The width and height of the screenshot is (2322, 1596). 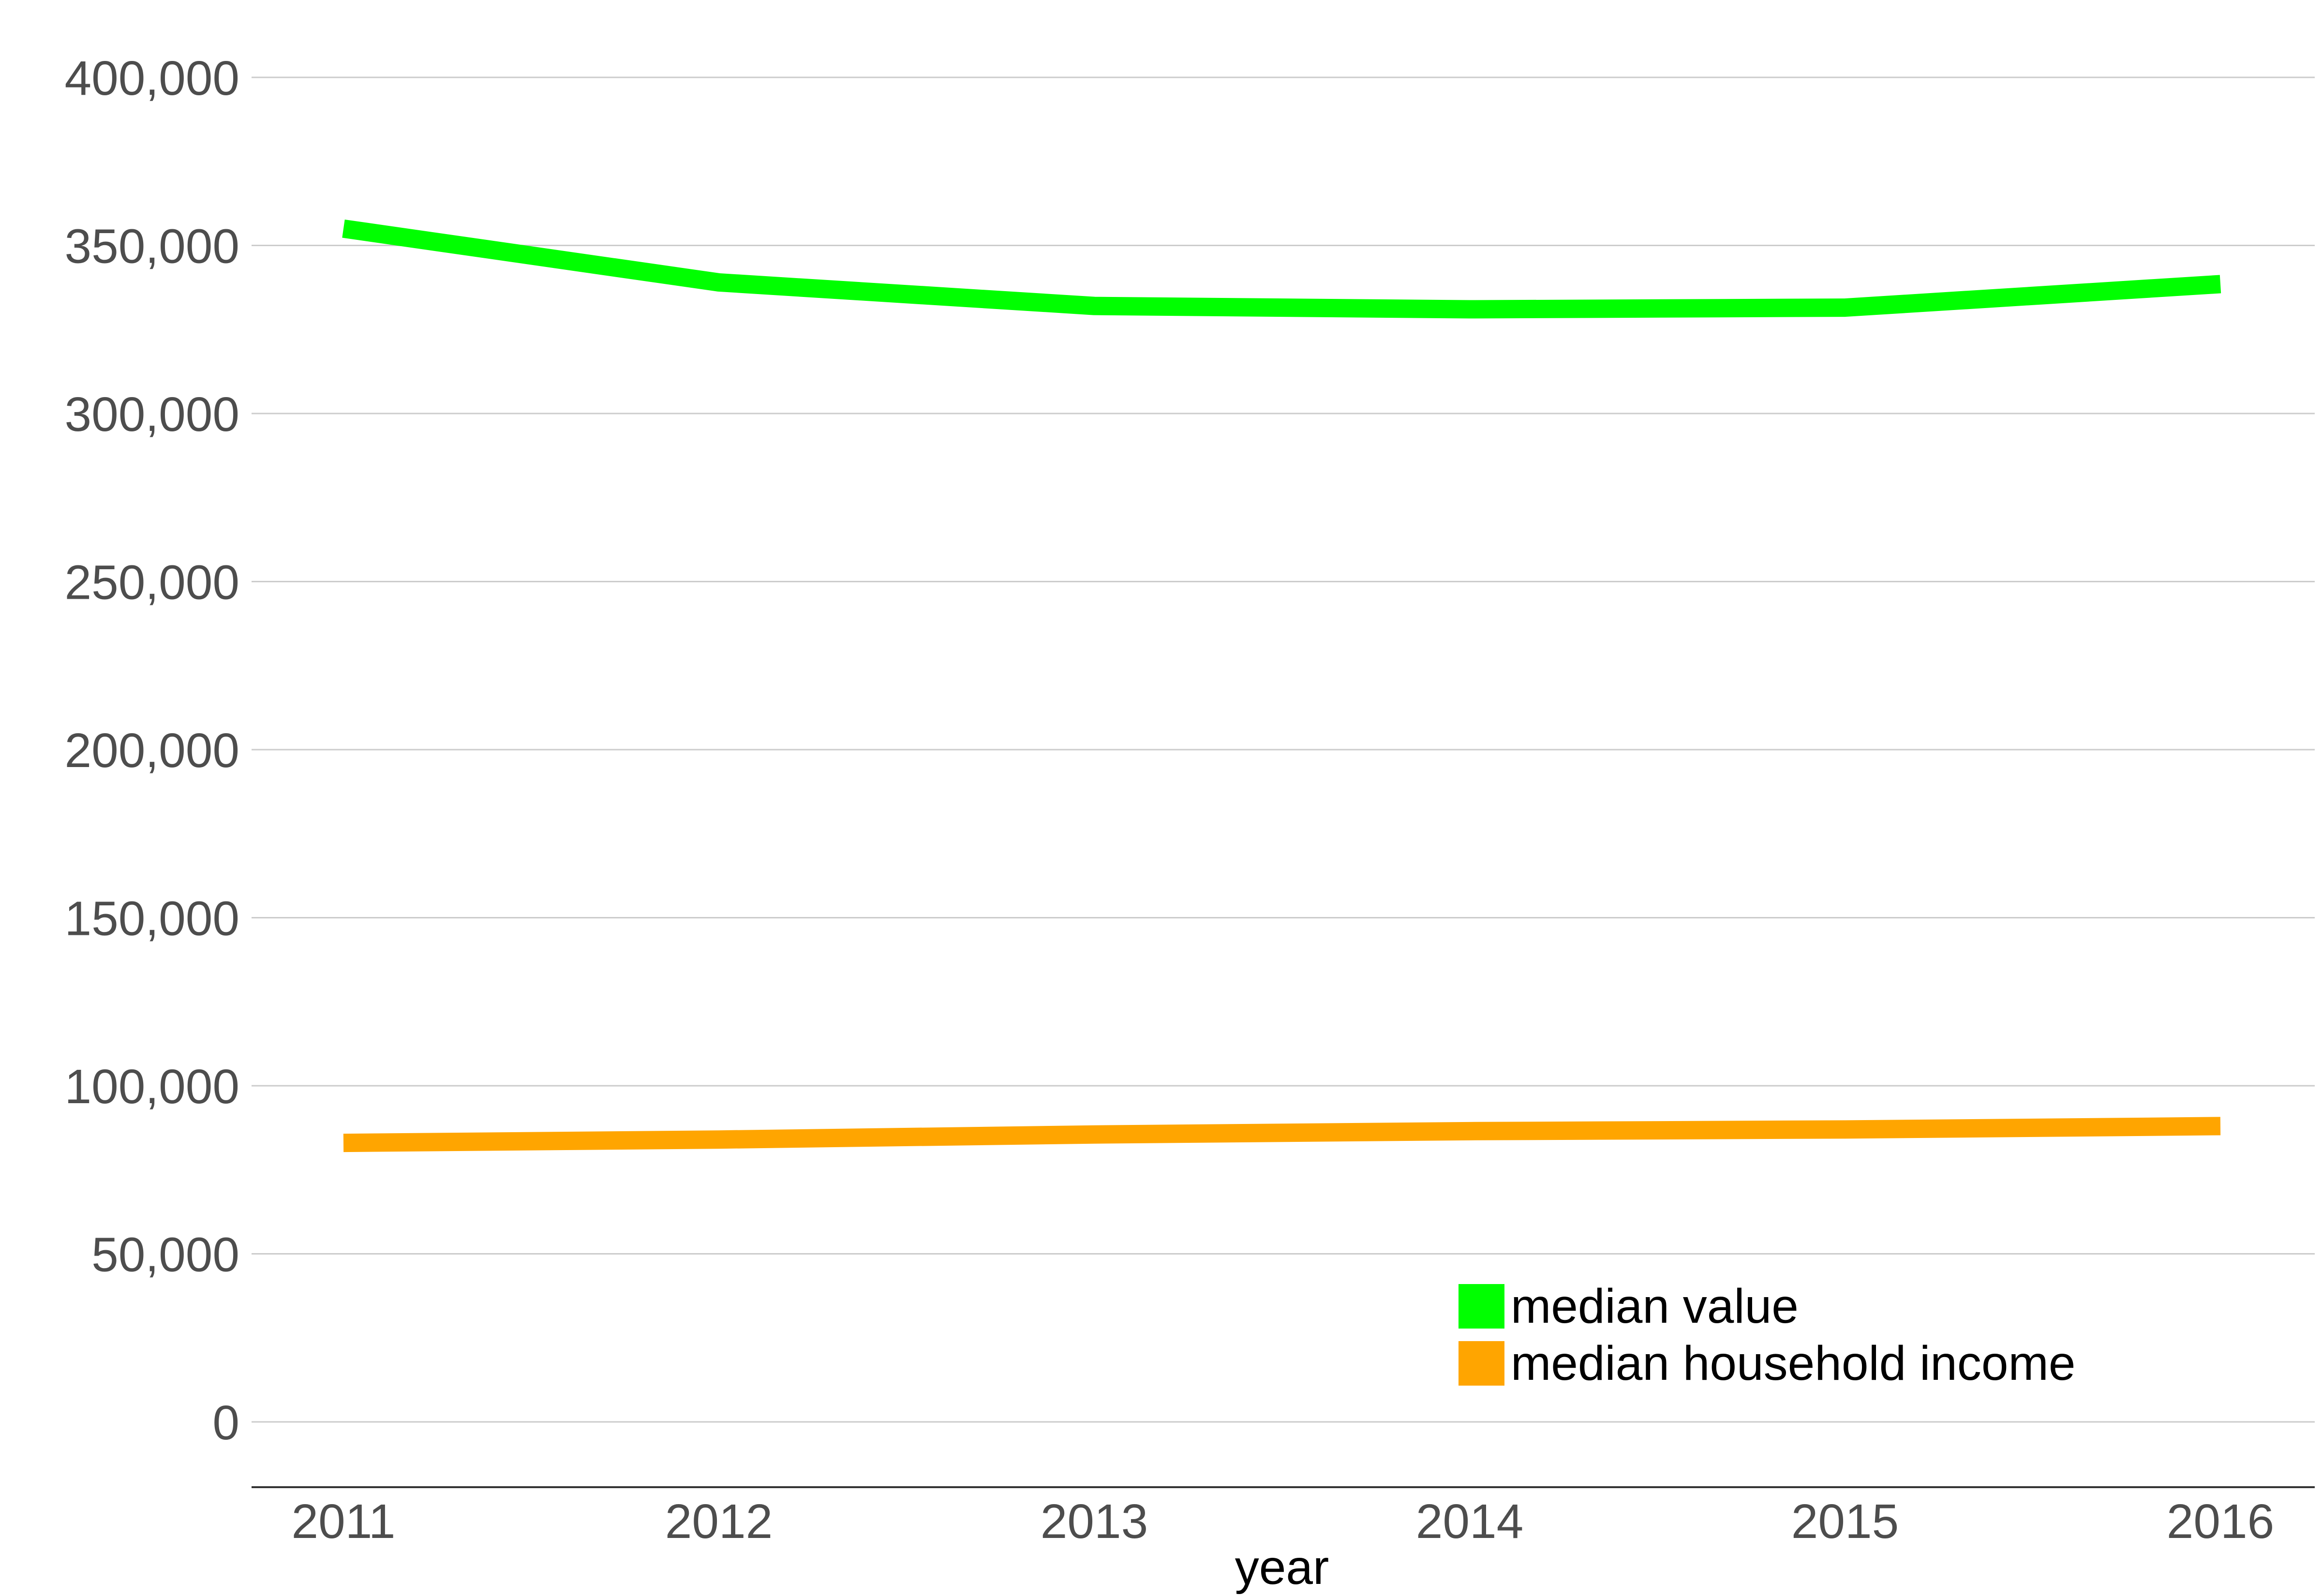 I want to click on x-tick-label: 2013, so click(x=1094, y=1521).